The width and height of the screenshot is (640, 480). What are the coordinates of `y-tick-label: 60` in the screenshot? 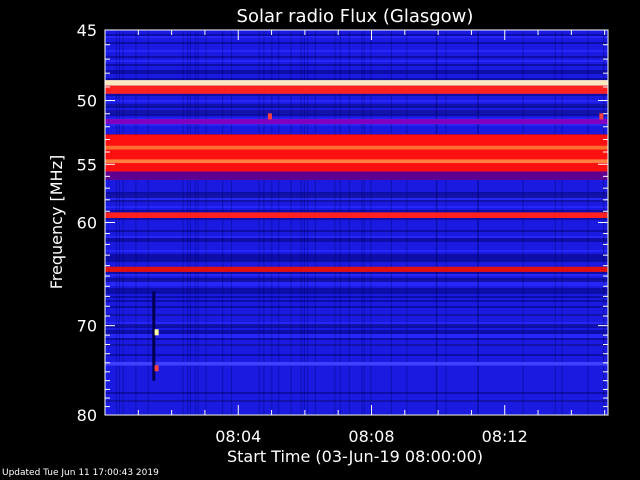 It's located at (87, 223).